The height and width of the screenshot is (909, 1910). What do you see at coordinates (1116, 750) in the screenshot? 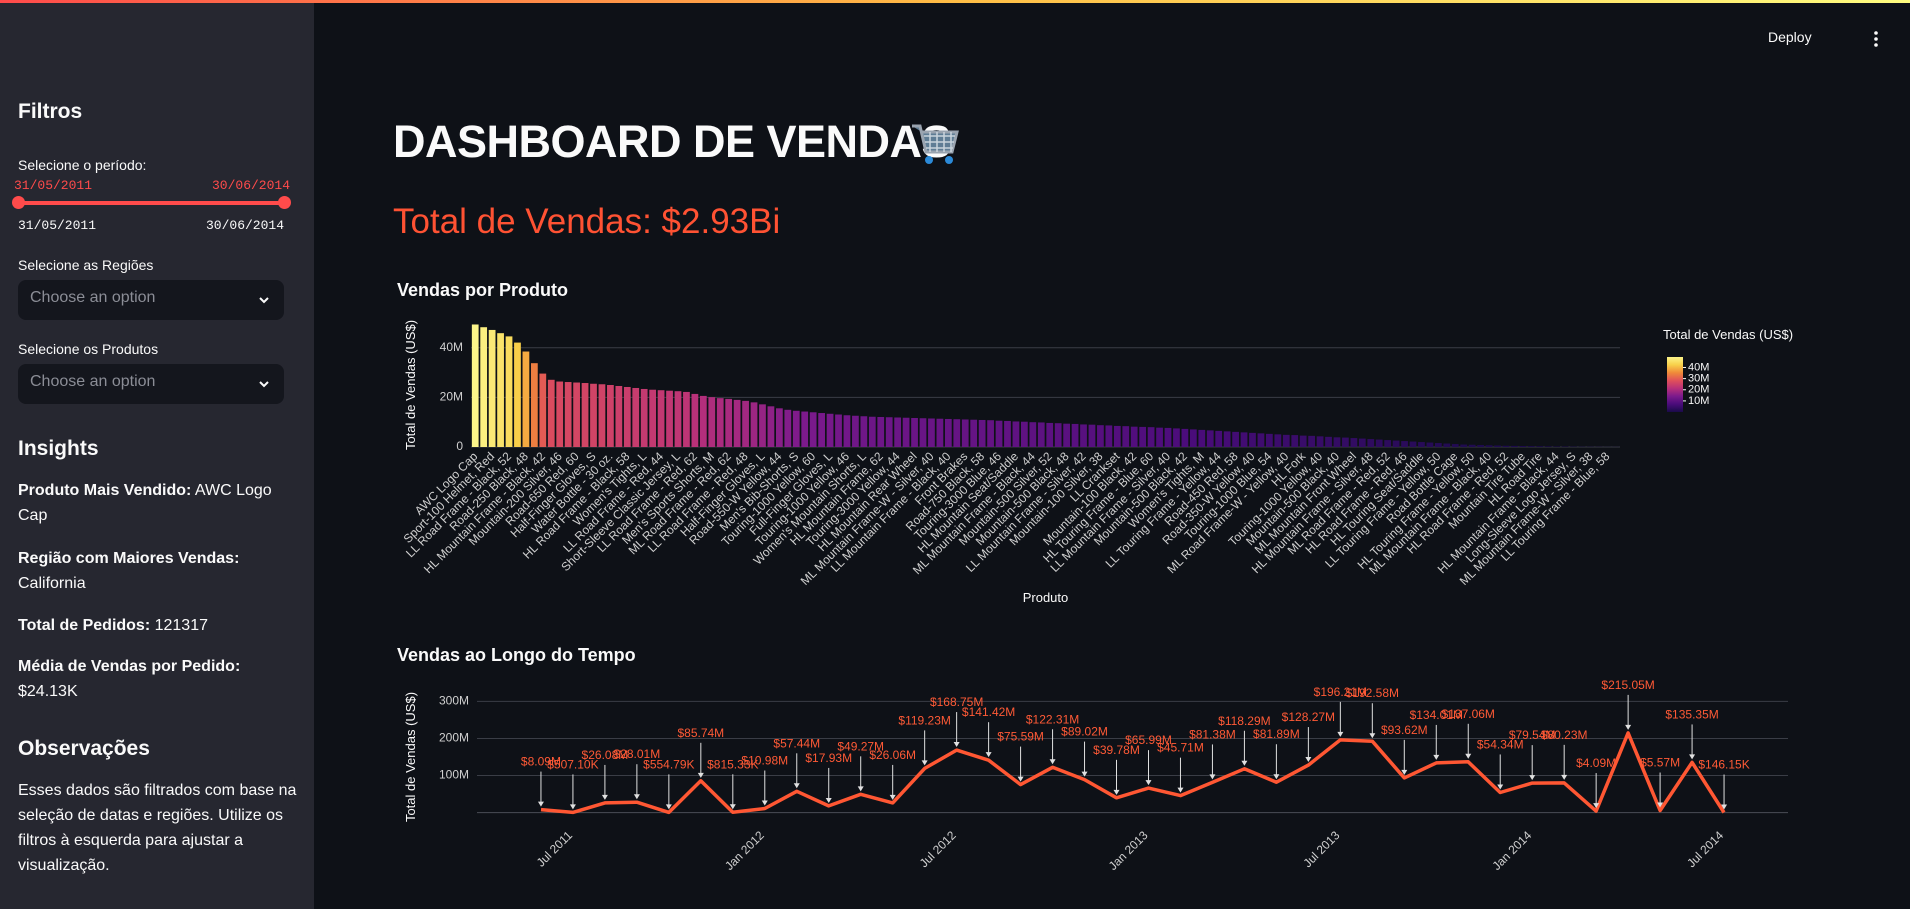
I see `data-label: $39.78M` at bounding box center [1116, 750].